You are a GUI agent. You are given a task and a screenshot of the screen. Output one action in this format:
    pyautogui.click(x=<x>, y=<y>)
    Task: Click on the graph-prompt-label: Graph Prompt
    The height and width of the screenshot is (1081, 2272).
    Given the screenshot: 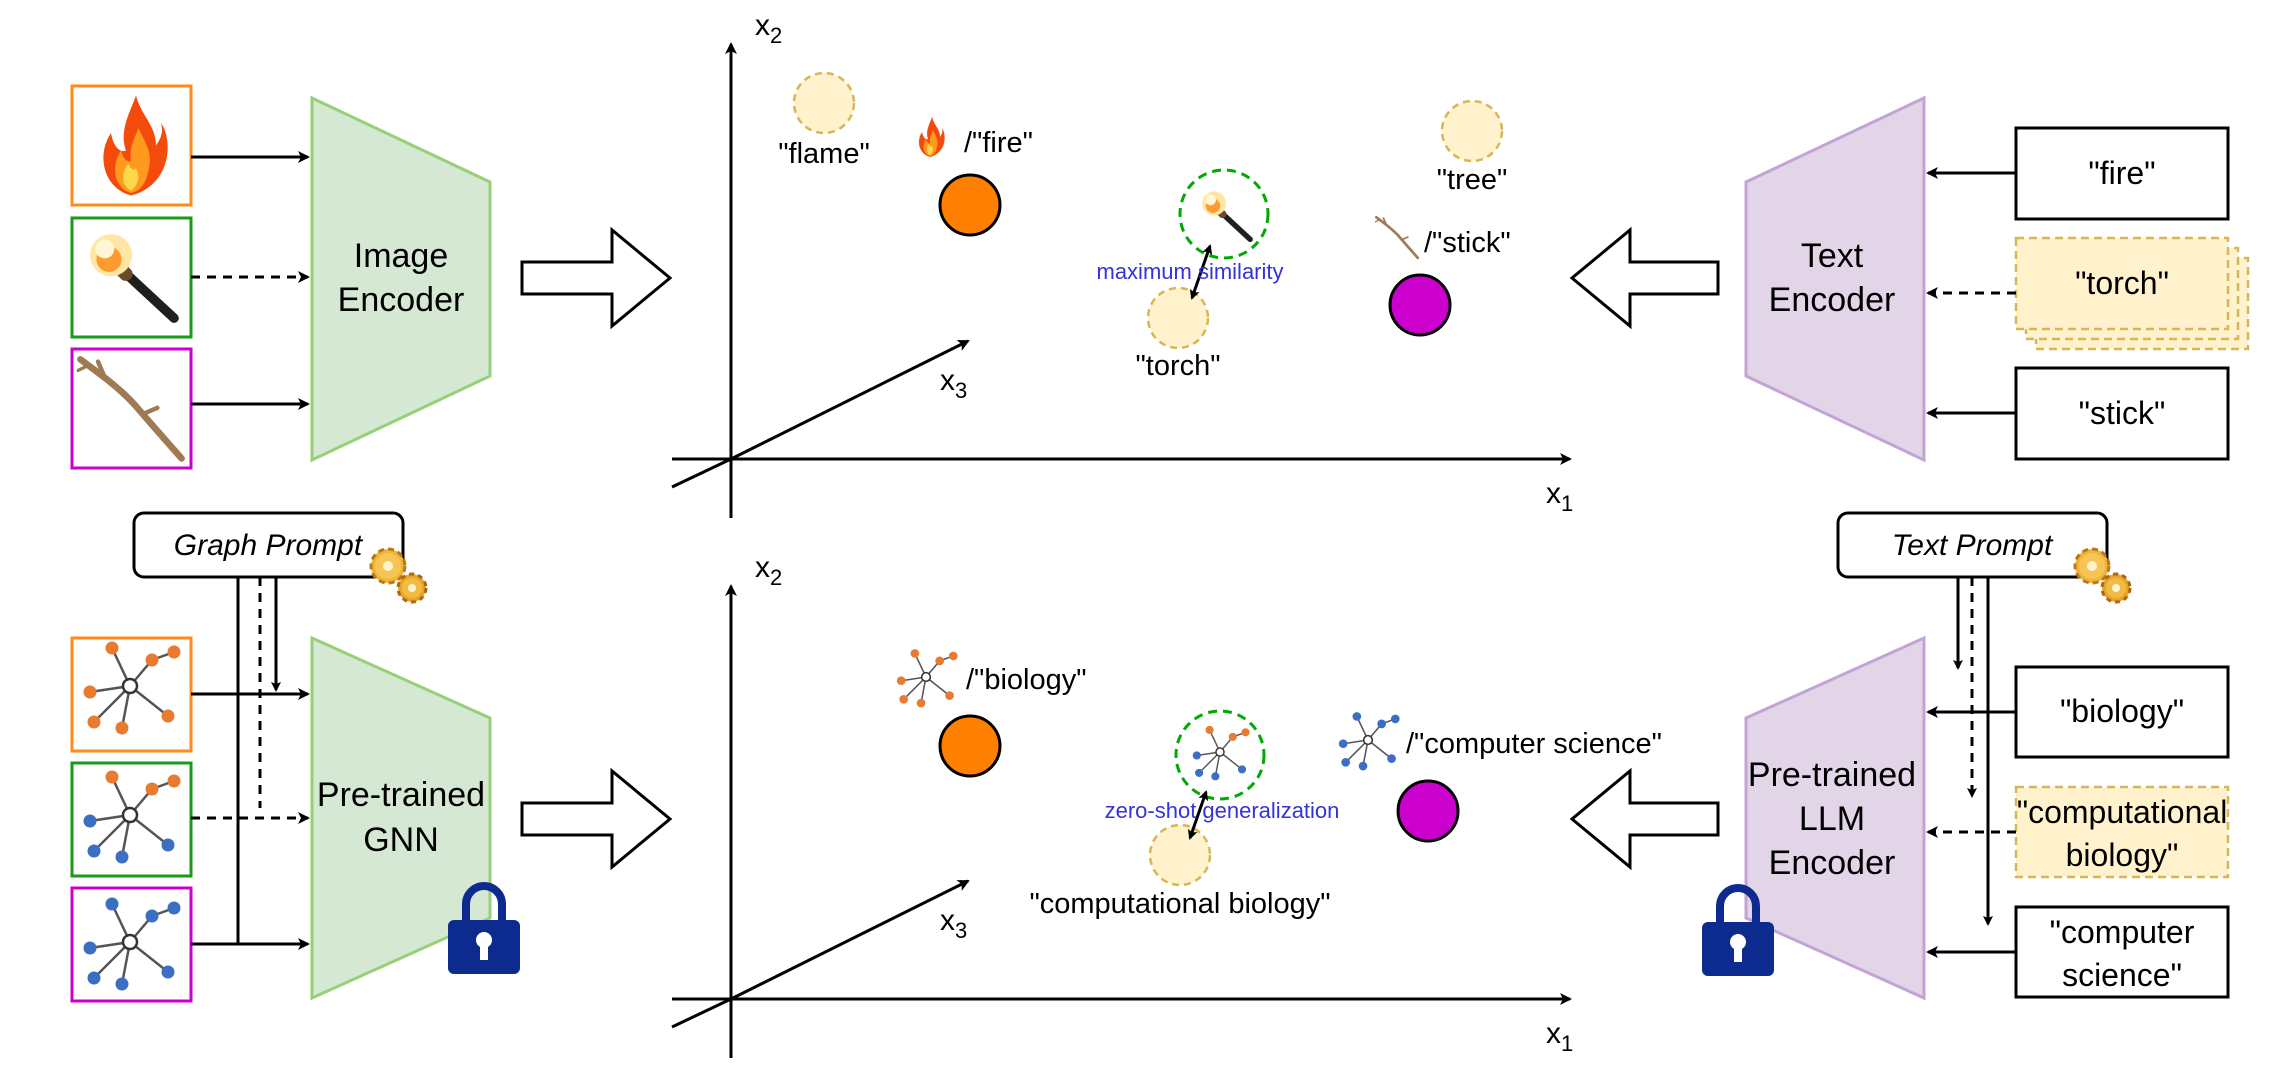 What is the action you would take?
    pyautogui.click(x=269, y=545)
    